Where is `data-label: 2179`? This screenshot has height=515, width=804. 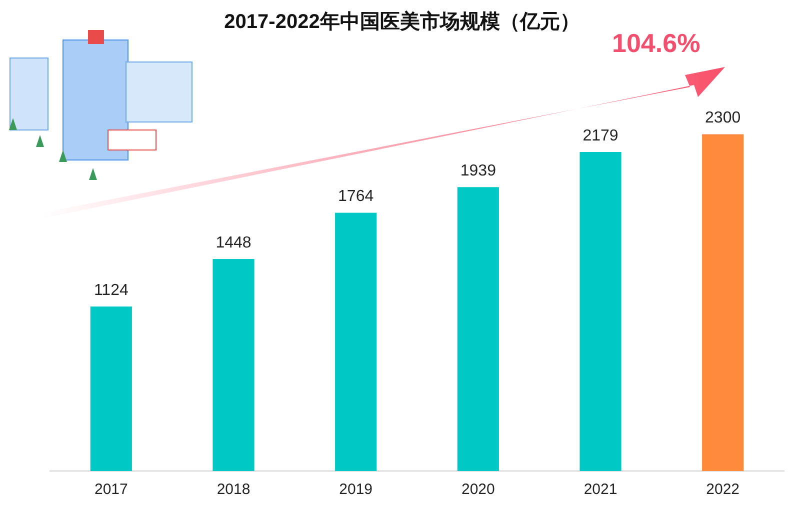 data-label: 2179 is located at coordinates (600, 135).